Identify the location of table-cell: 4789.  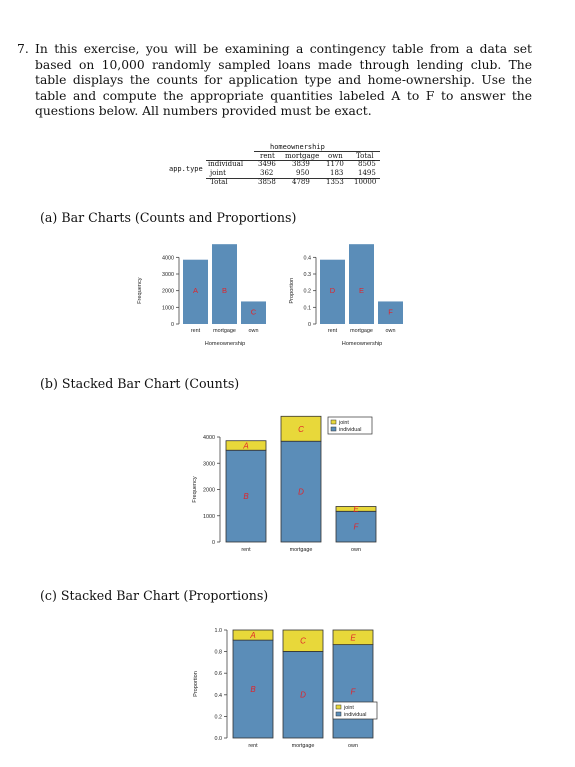
(301, 182).